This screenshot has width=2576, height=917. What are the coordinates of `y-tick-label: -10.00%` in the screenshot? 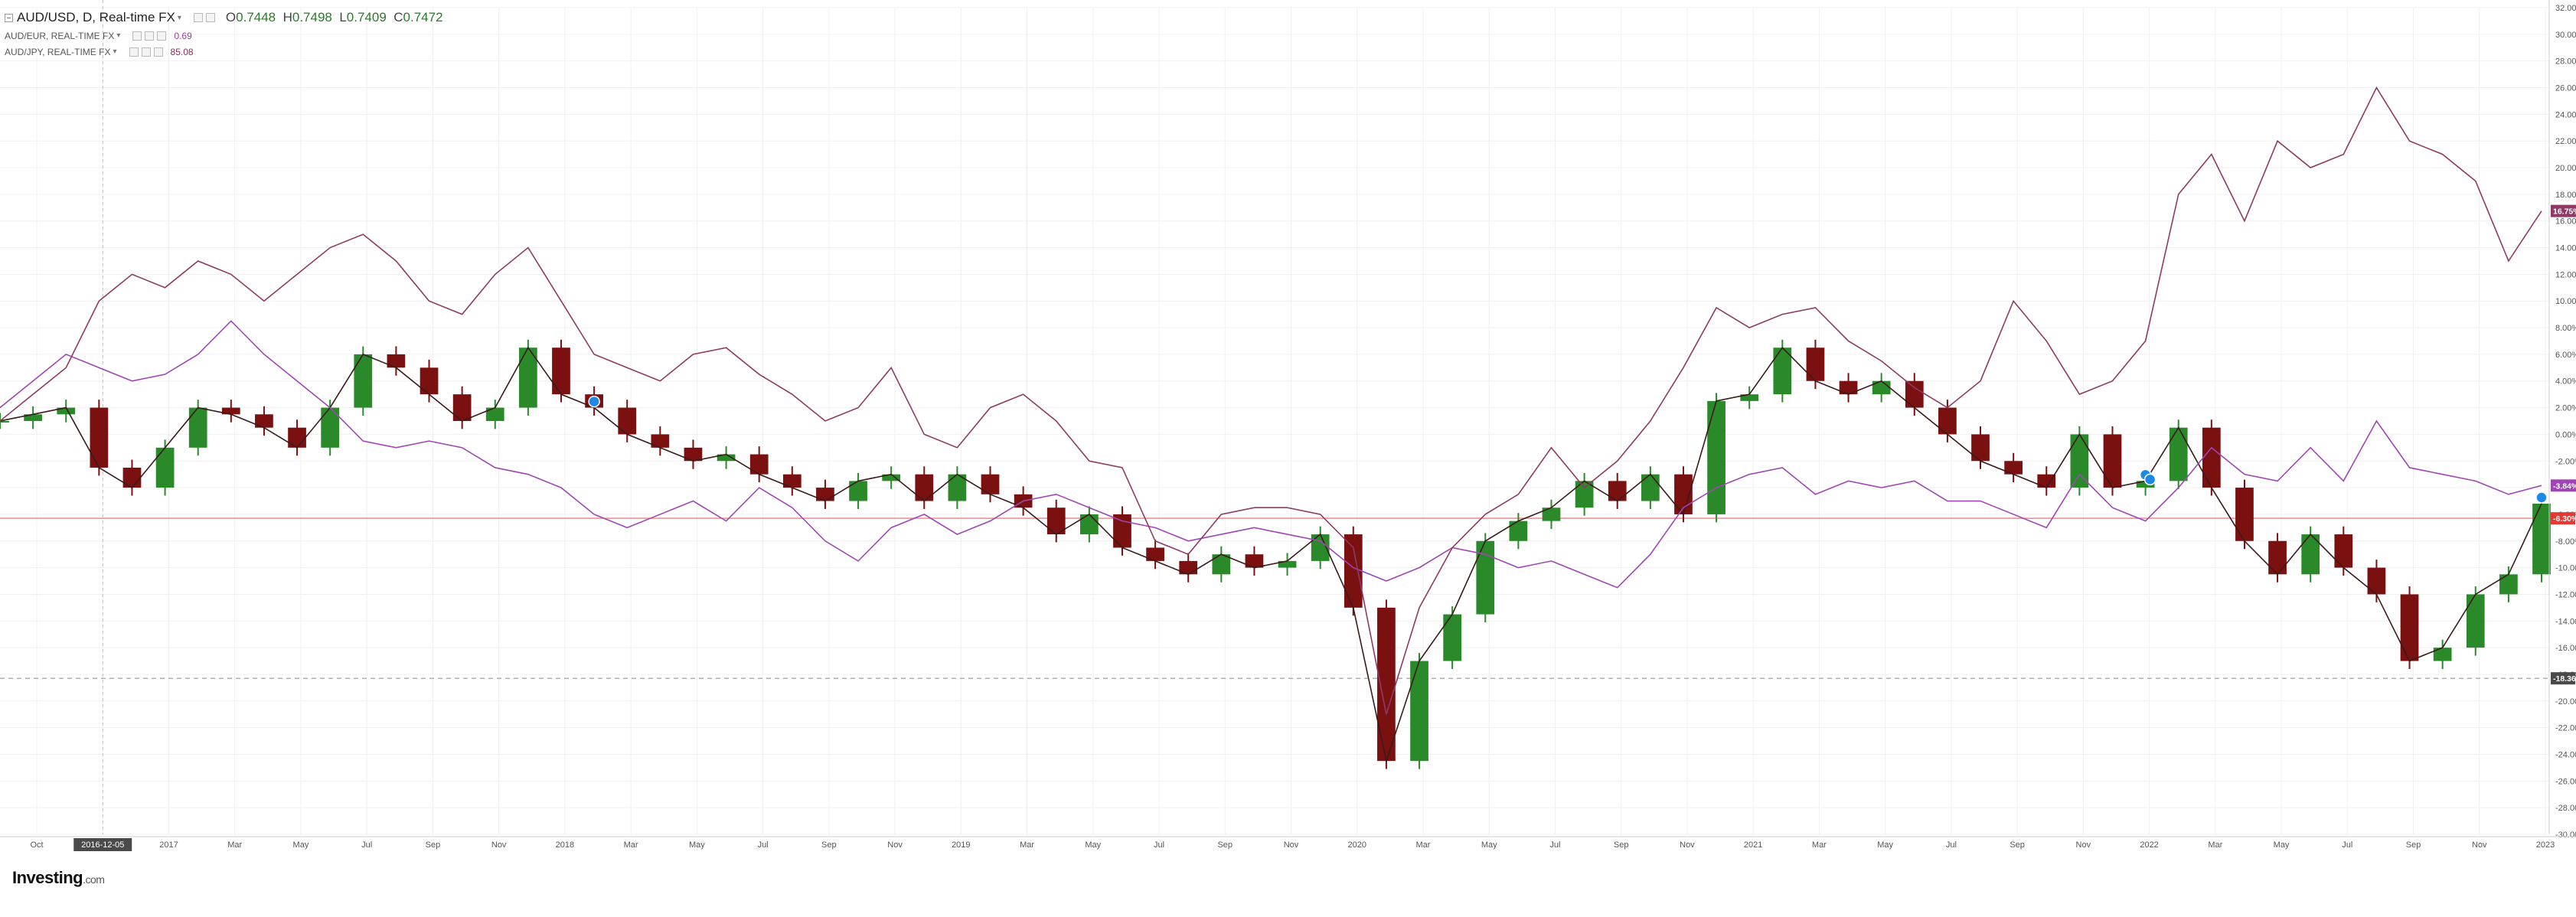 It's located at (2565, 568).